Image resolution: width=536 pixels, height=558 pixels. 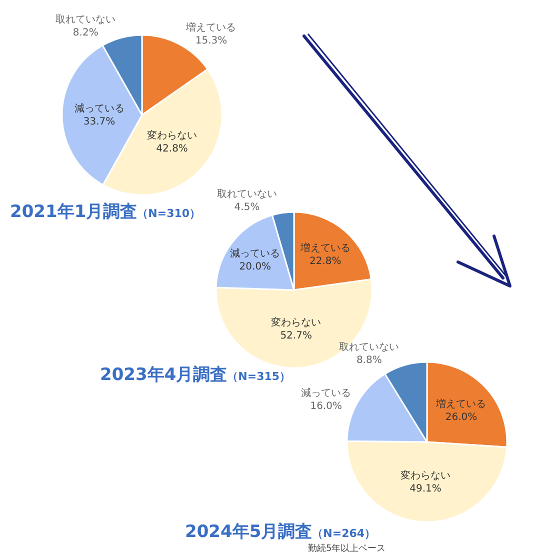 What do you see at coordinates (169, 213) in the screenshot?
I see `text: （N=310）` at bounding box center [169, 213].